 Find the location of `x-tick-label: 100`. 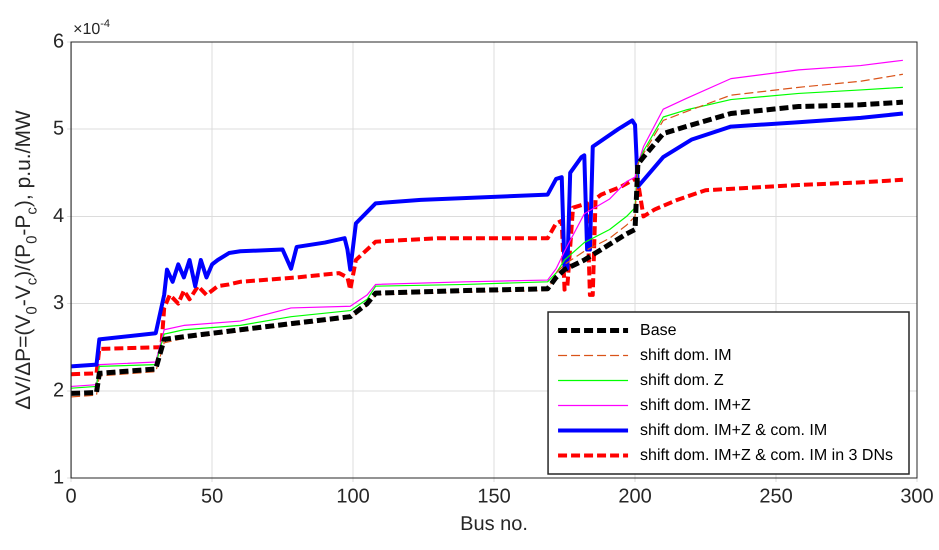

x-tick-label: 100 is located at coordinates (353, 497).